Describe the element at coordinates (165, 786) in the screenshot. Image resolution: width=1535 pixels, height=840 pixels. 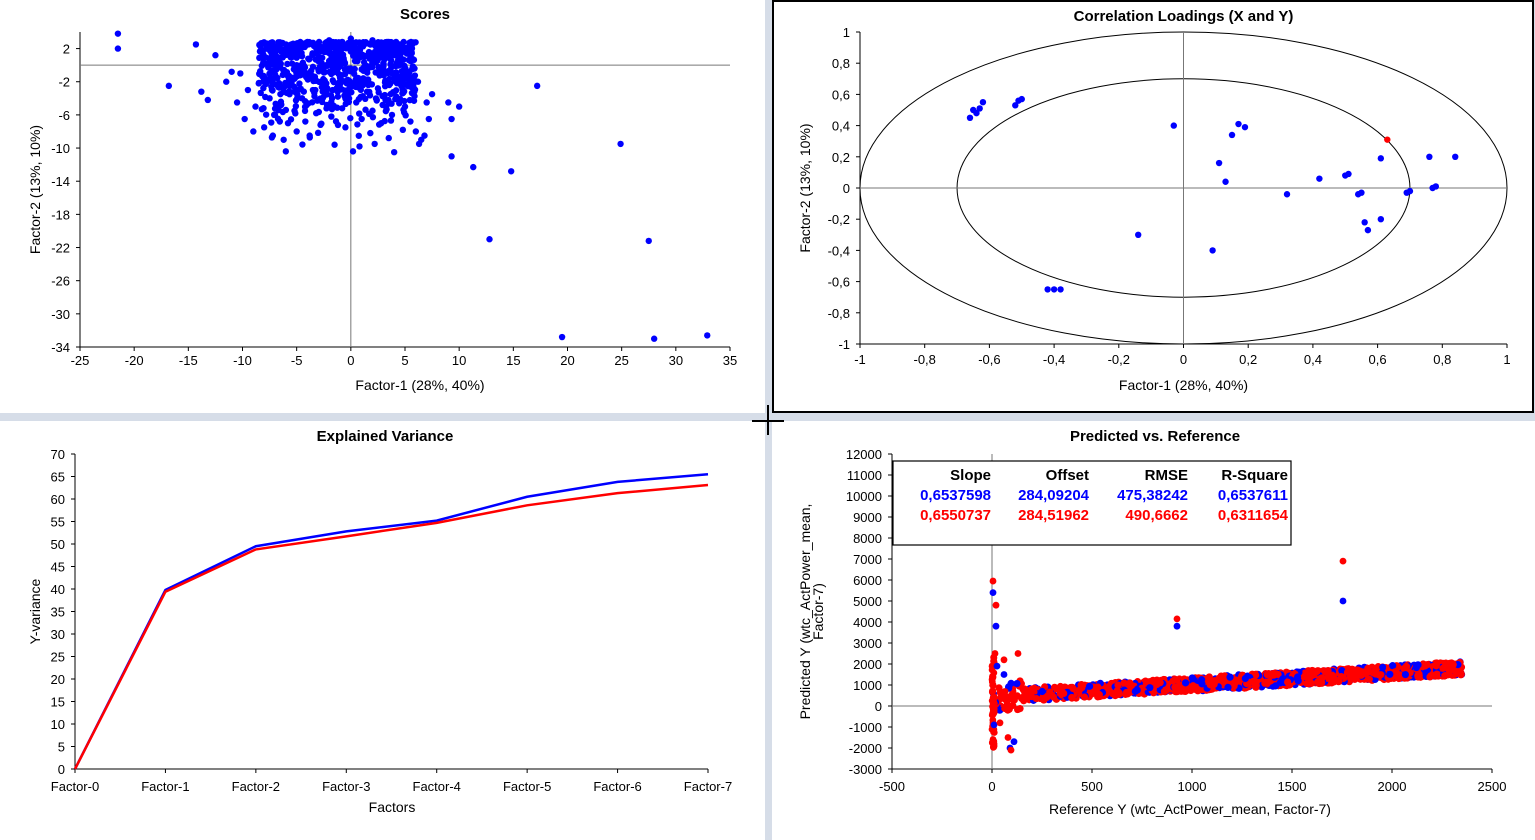
I see `x-tick-label: Factor-1` at that location.